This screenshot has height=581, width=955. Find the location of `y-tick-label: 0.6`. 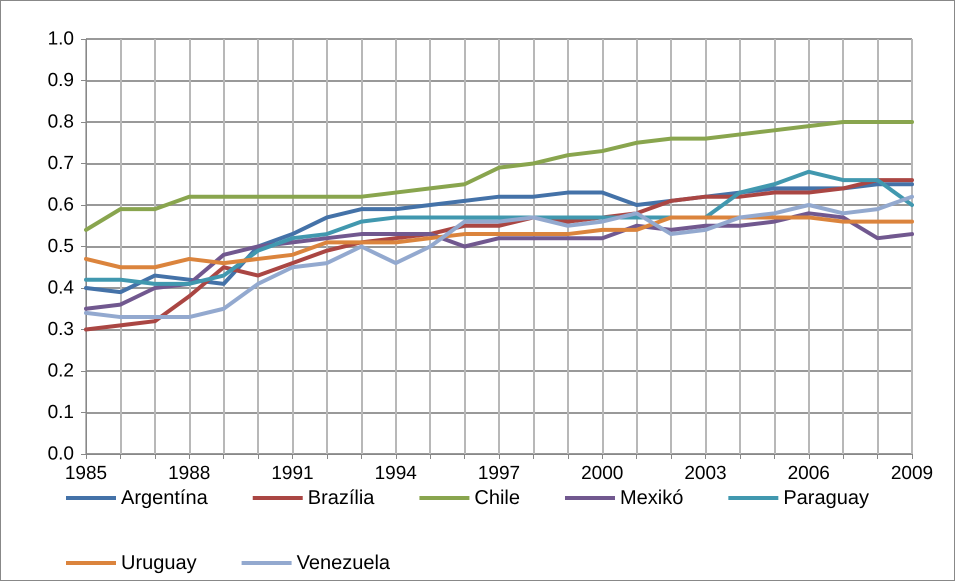

y-tick-label: 0.6 is located at coordinates (61, 205).